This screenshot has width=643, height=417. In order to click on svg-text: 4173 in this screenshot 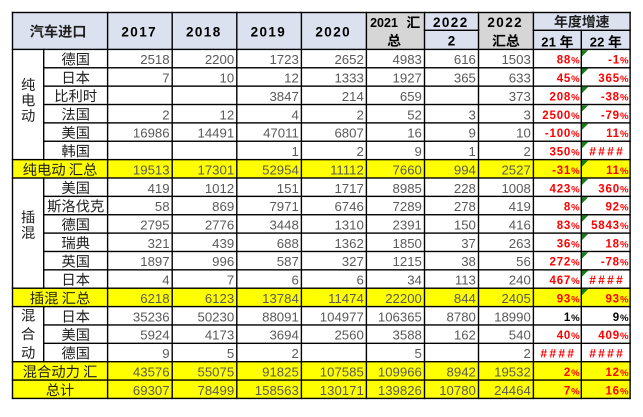, I will do `click(219, 335)`.